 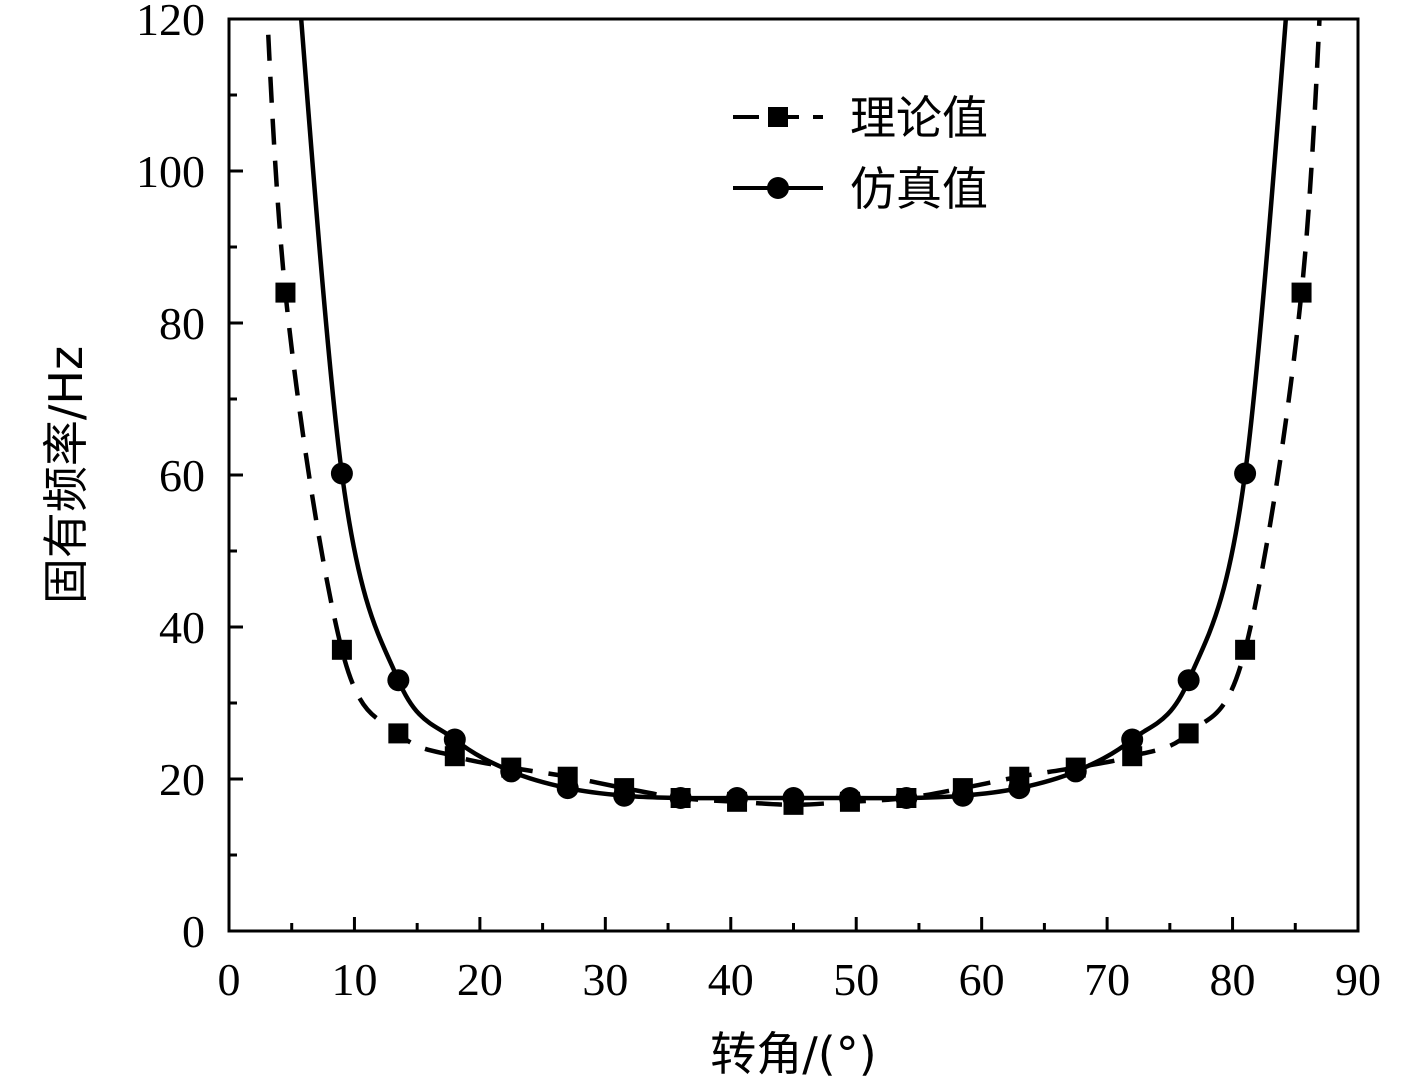 I want to click on legend-label-simulation: 仿真值, so click(x=919, y=189).